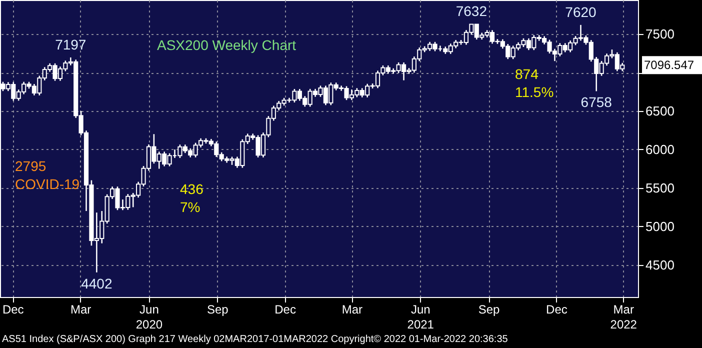  Describe the element at coordinates (70, 44) in the screenshot. I see `annotation: 7197` at that location.